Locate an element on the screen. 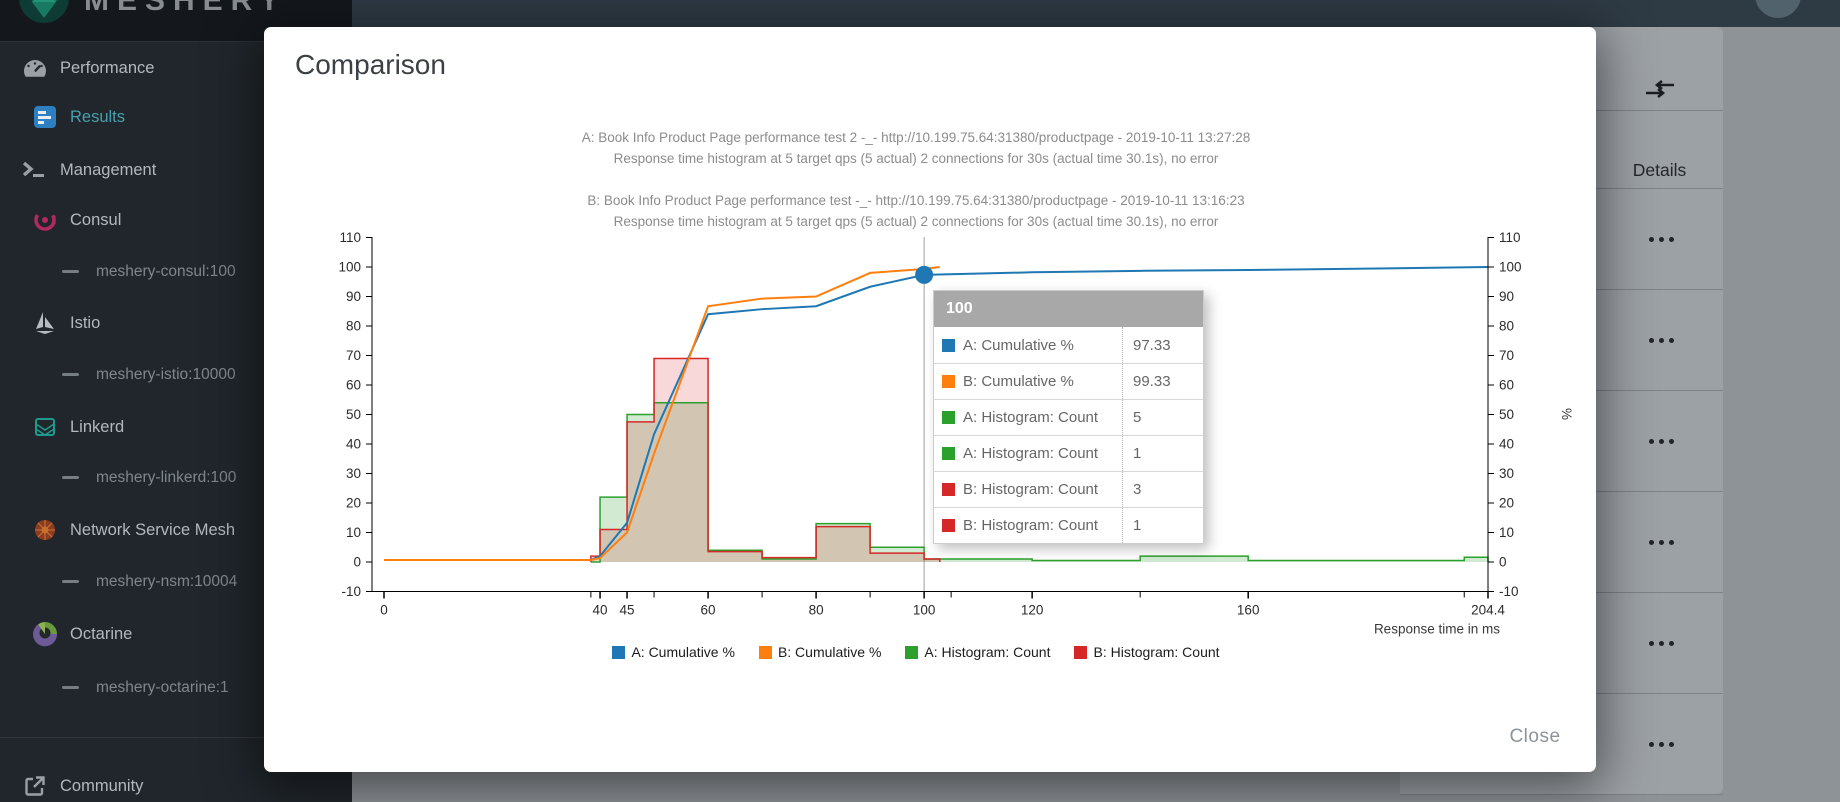  tooltip-value: 97.33 is located at coordinates (1152, 345).